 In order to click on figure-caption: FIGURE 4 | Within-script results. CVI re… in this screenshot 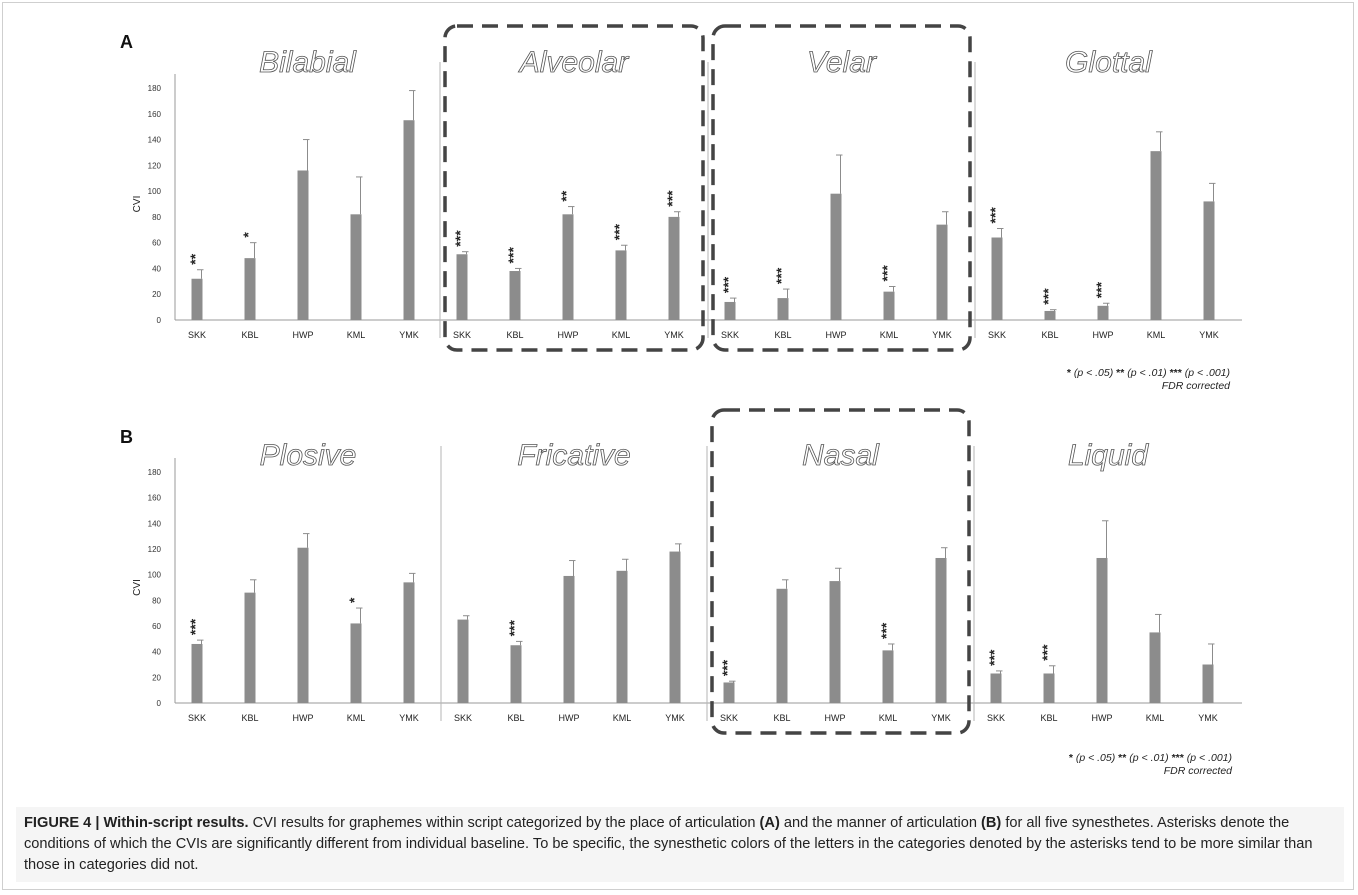, I will do `click(680, 844)`.